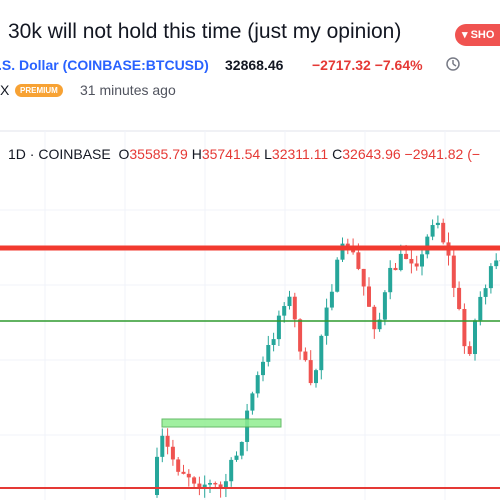 The width and height of the screenshot is (500, 500). What do you see at coordinates (337, 154) in the screenshot?
I see `close-label: C` at bounding box center [337, 154].